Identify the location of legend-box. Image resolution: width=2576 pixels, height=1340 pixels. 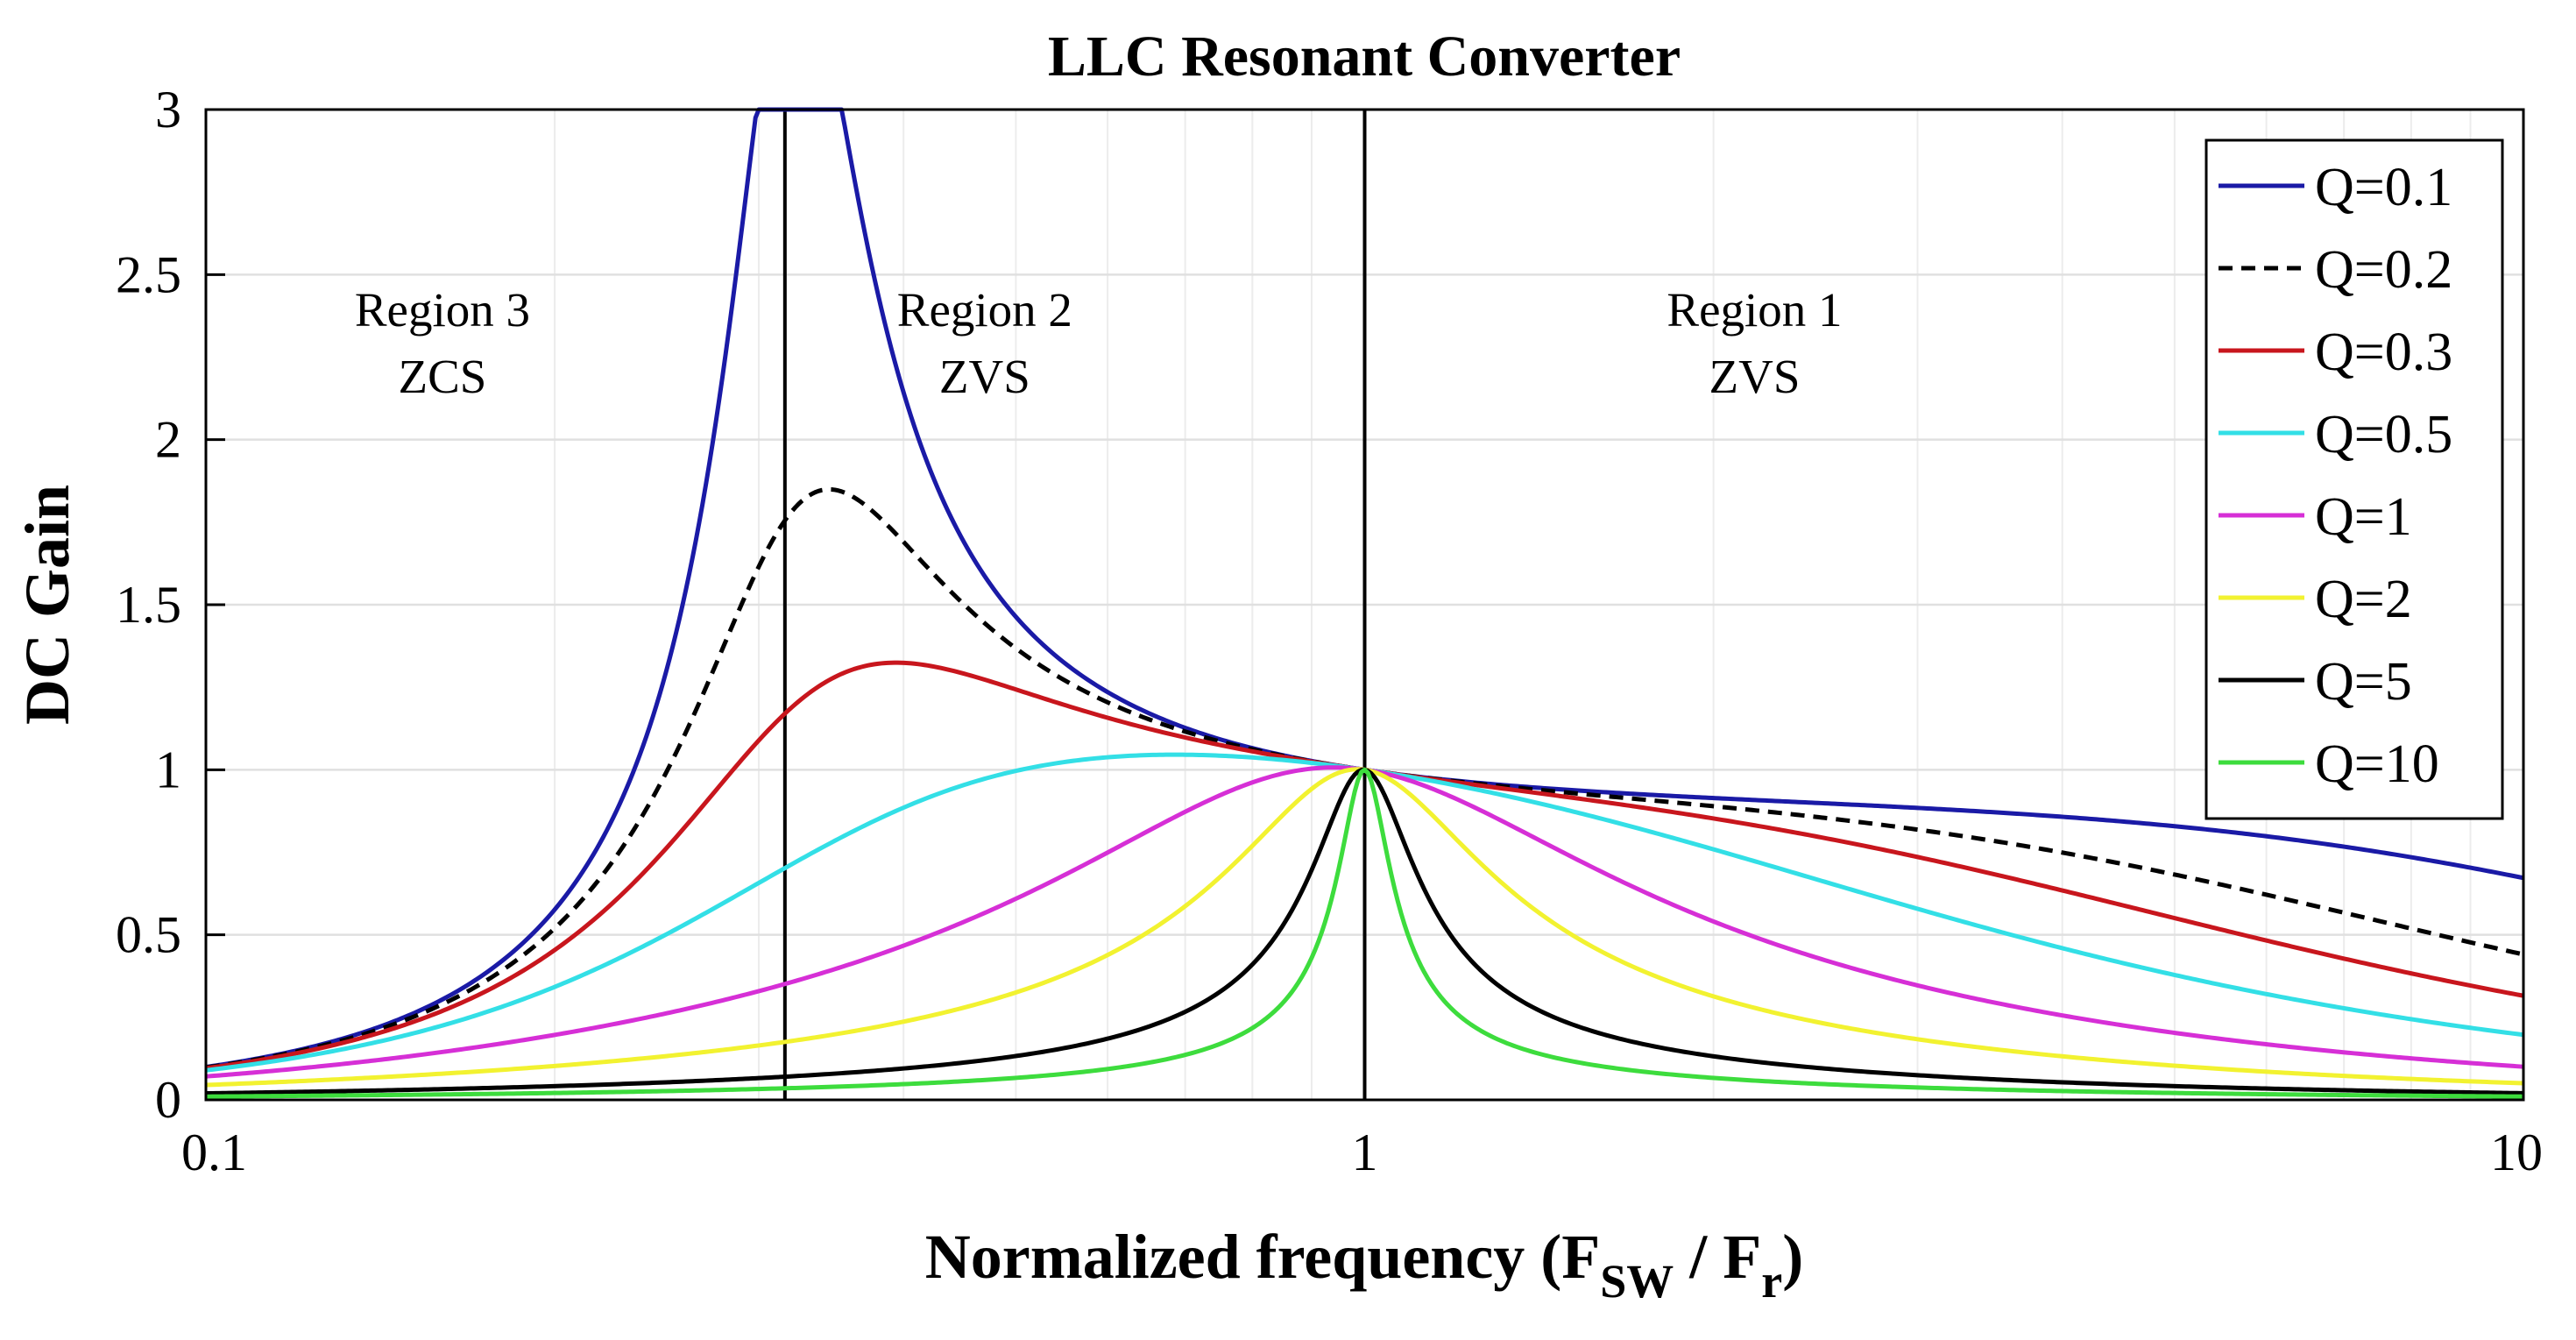
(2354, 479).